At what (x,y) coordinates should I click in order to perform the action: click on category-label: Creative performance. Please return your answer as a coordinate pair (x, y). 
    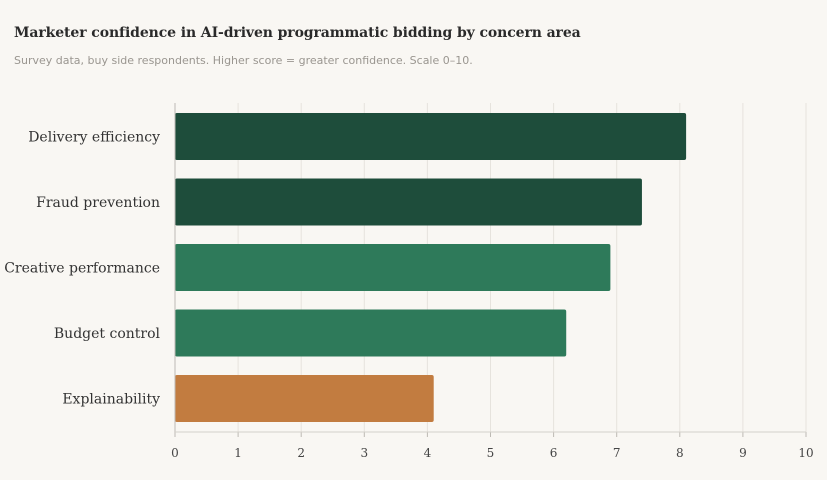
    Looking at the image, I should click on (82, 269).